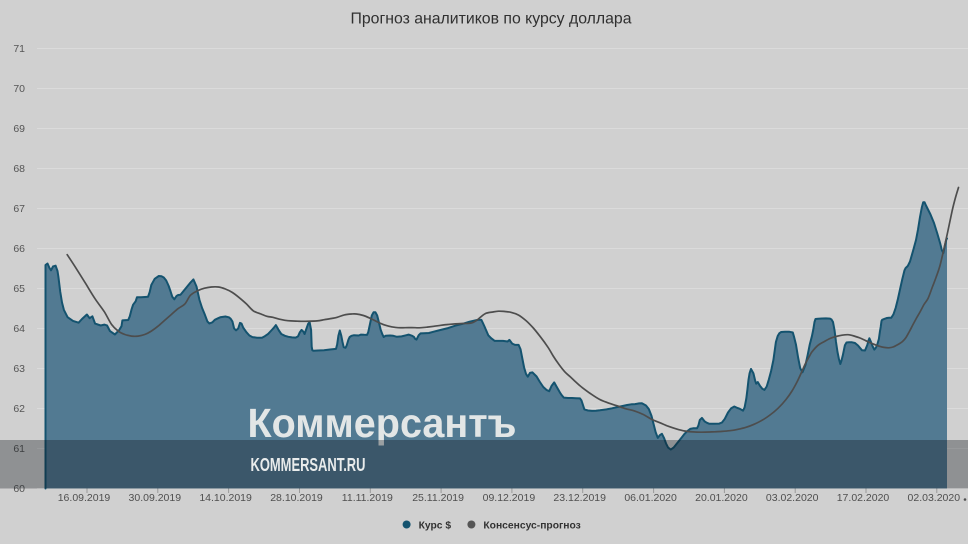 This screenshot has height=544, width=968. I want to click on svg-text: 20.01.2020, so click(721, 498).